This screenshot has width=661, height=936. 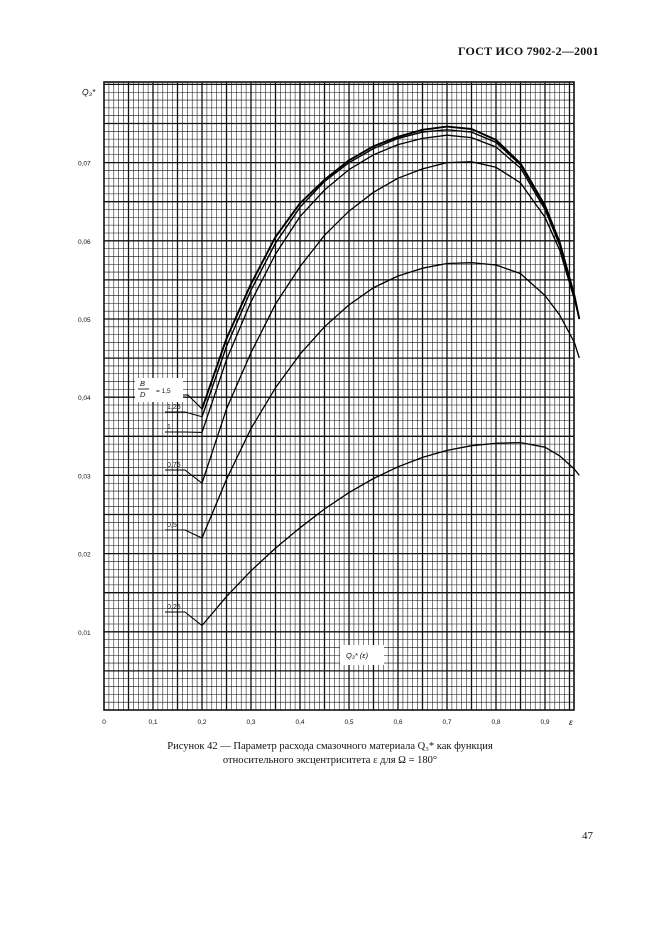 What do you see at coordinates (84, 555) in the screenshot?
I see `y-tick-label: 0,02` at bounding box center [84, 555].